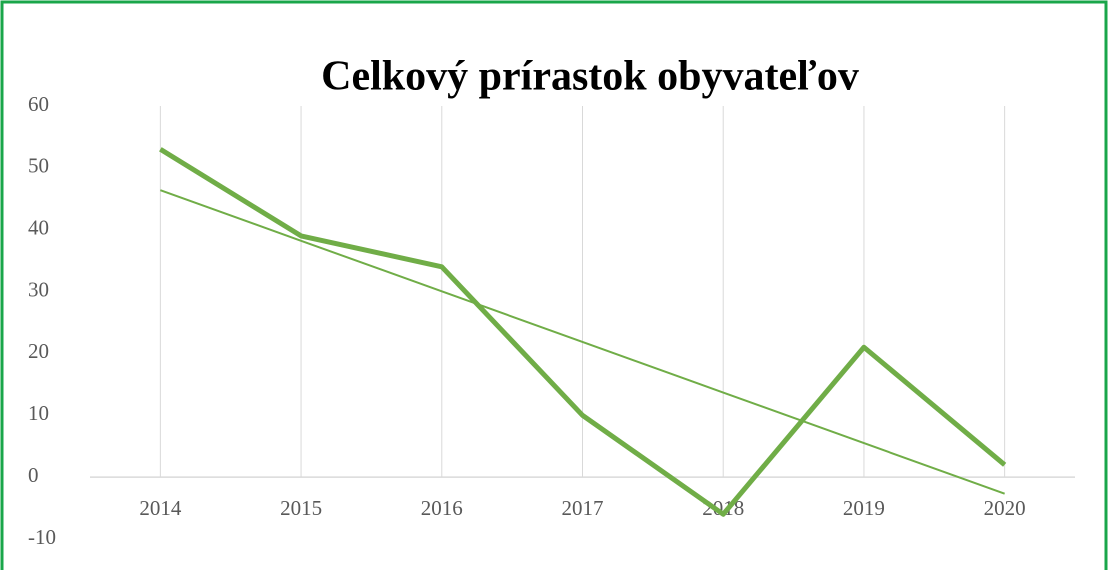 The height and width of the screenshot is (570, 1108). I want to click on x-tick-label: 2020, so click(1005, 508).